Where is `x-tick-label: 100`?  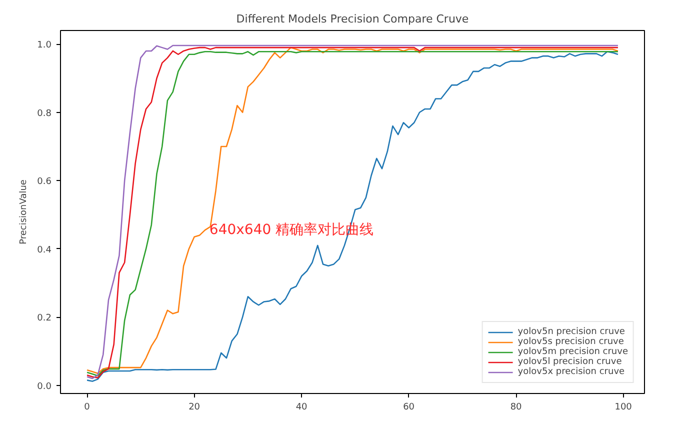 x-tick-label: 100 is located at coordinates (623, 407).